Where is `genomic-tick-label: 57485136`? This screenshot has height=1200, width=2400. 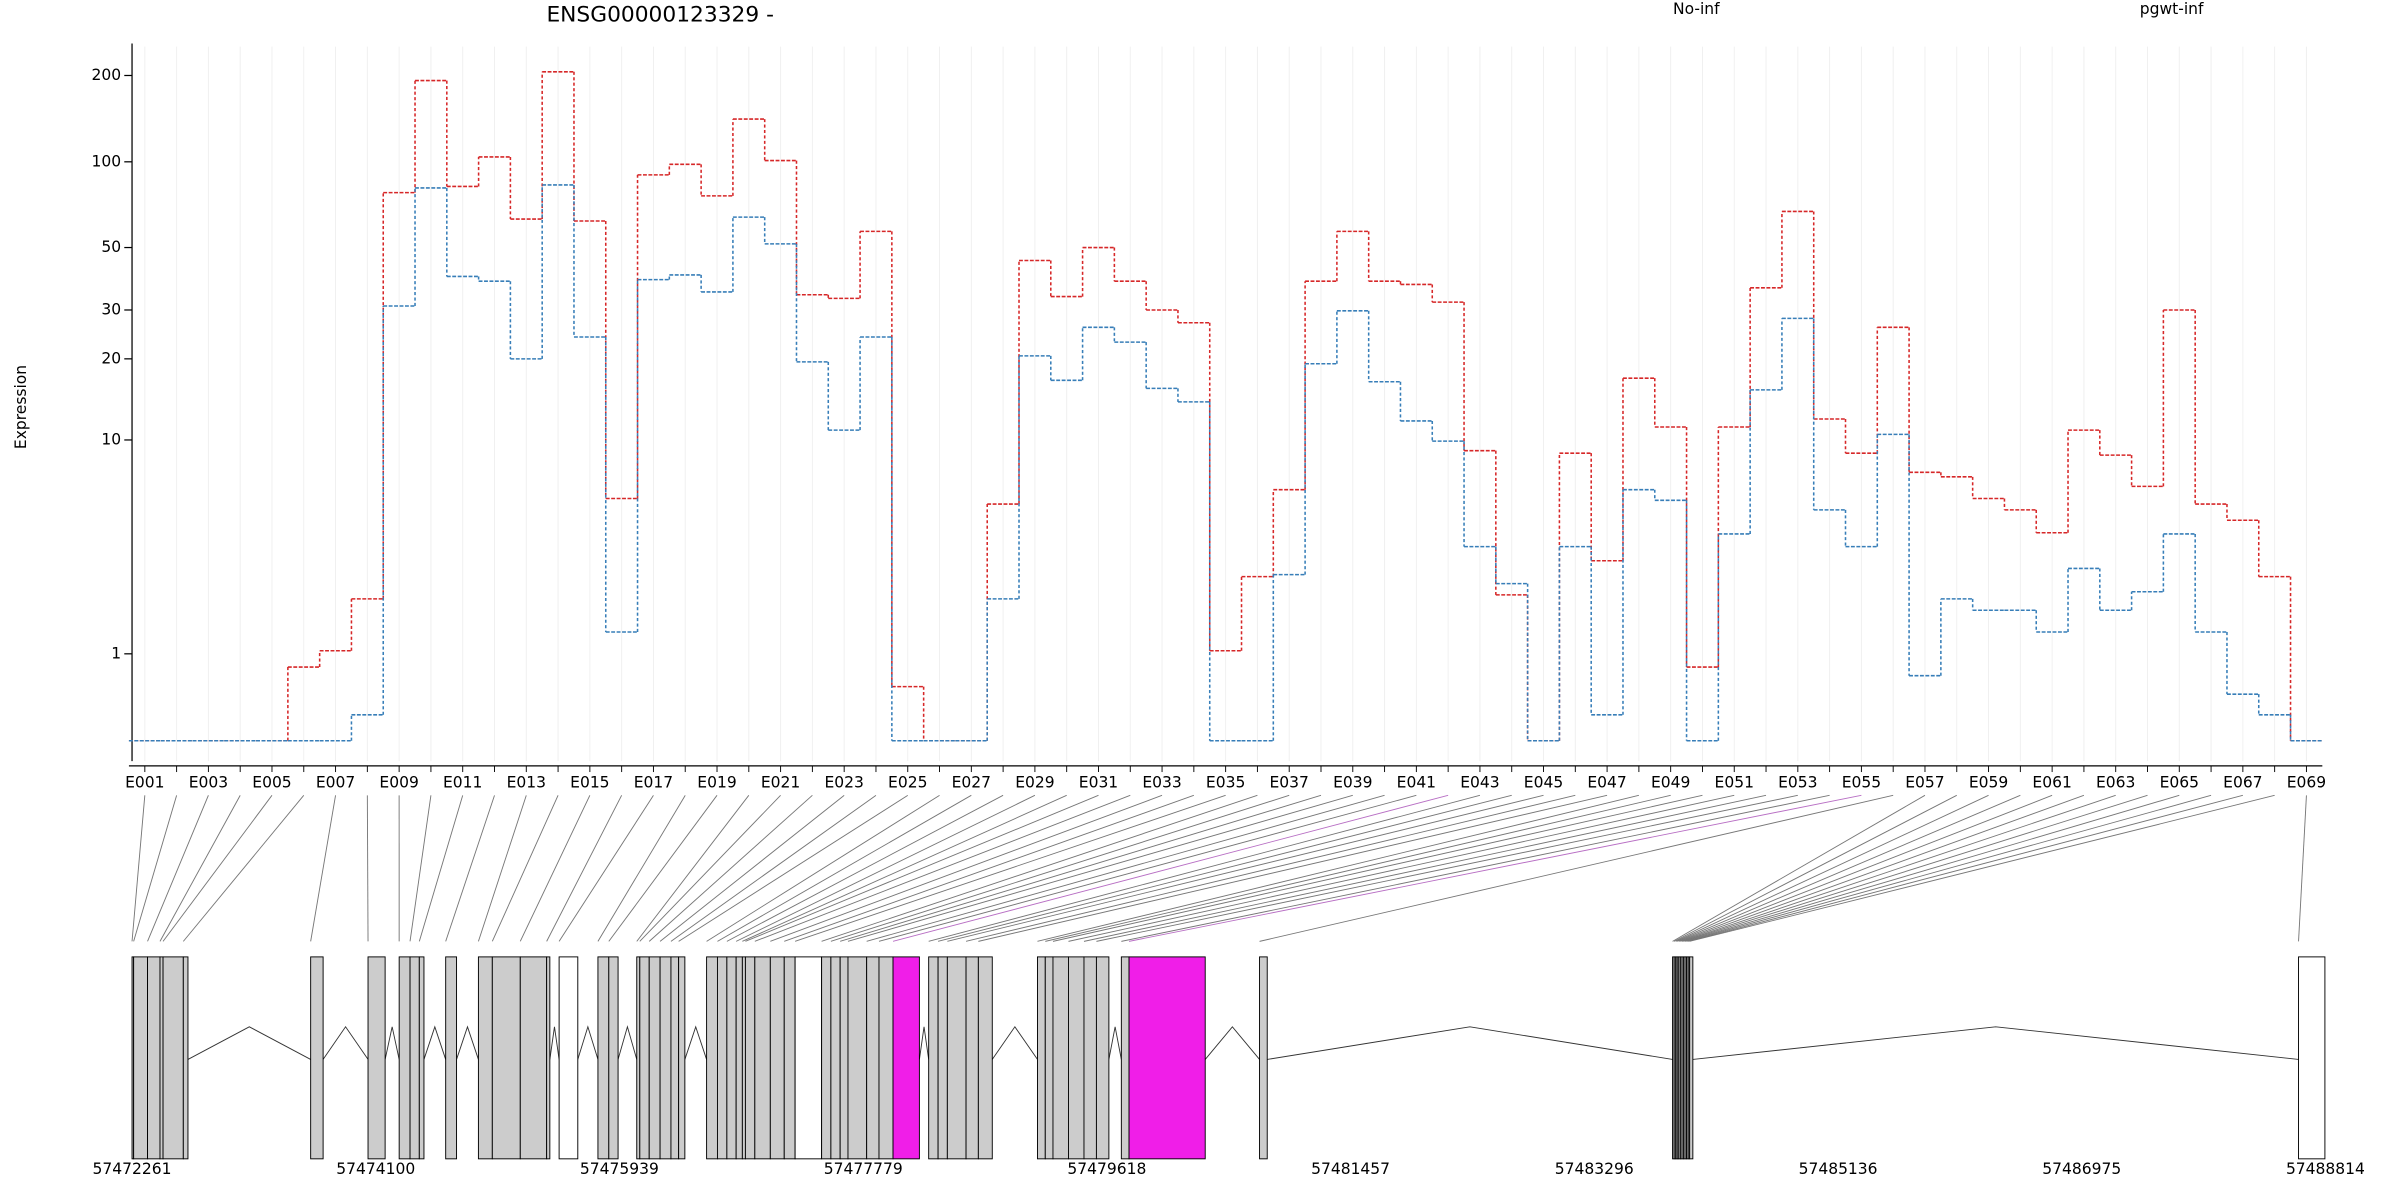
genomic-tick-label: 57485136 is located at coordinates (1838, 1169).